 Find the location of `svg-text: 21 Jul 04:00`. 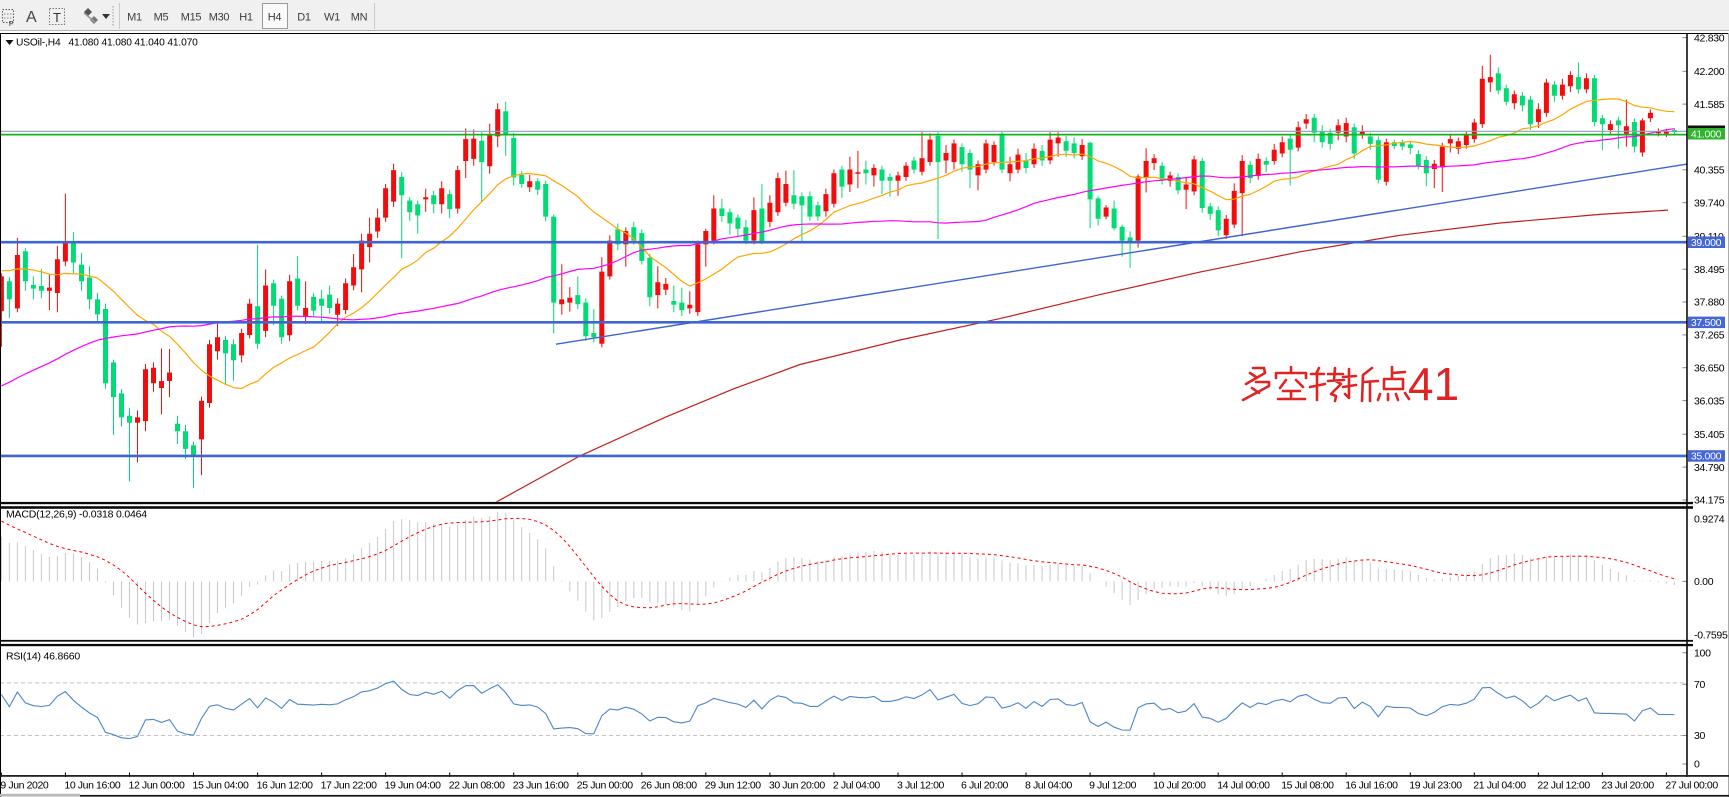

svg-text: 21 Jul 04:00 is located at coordinates (1499, 786).